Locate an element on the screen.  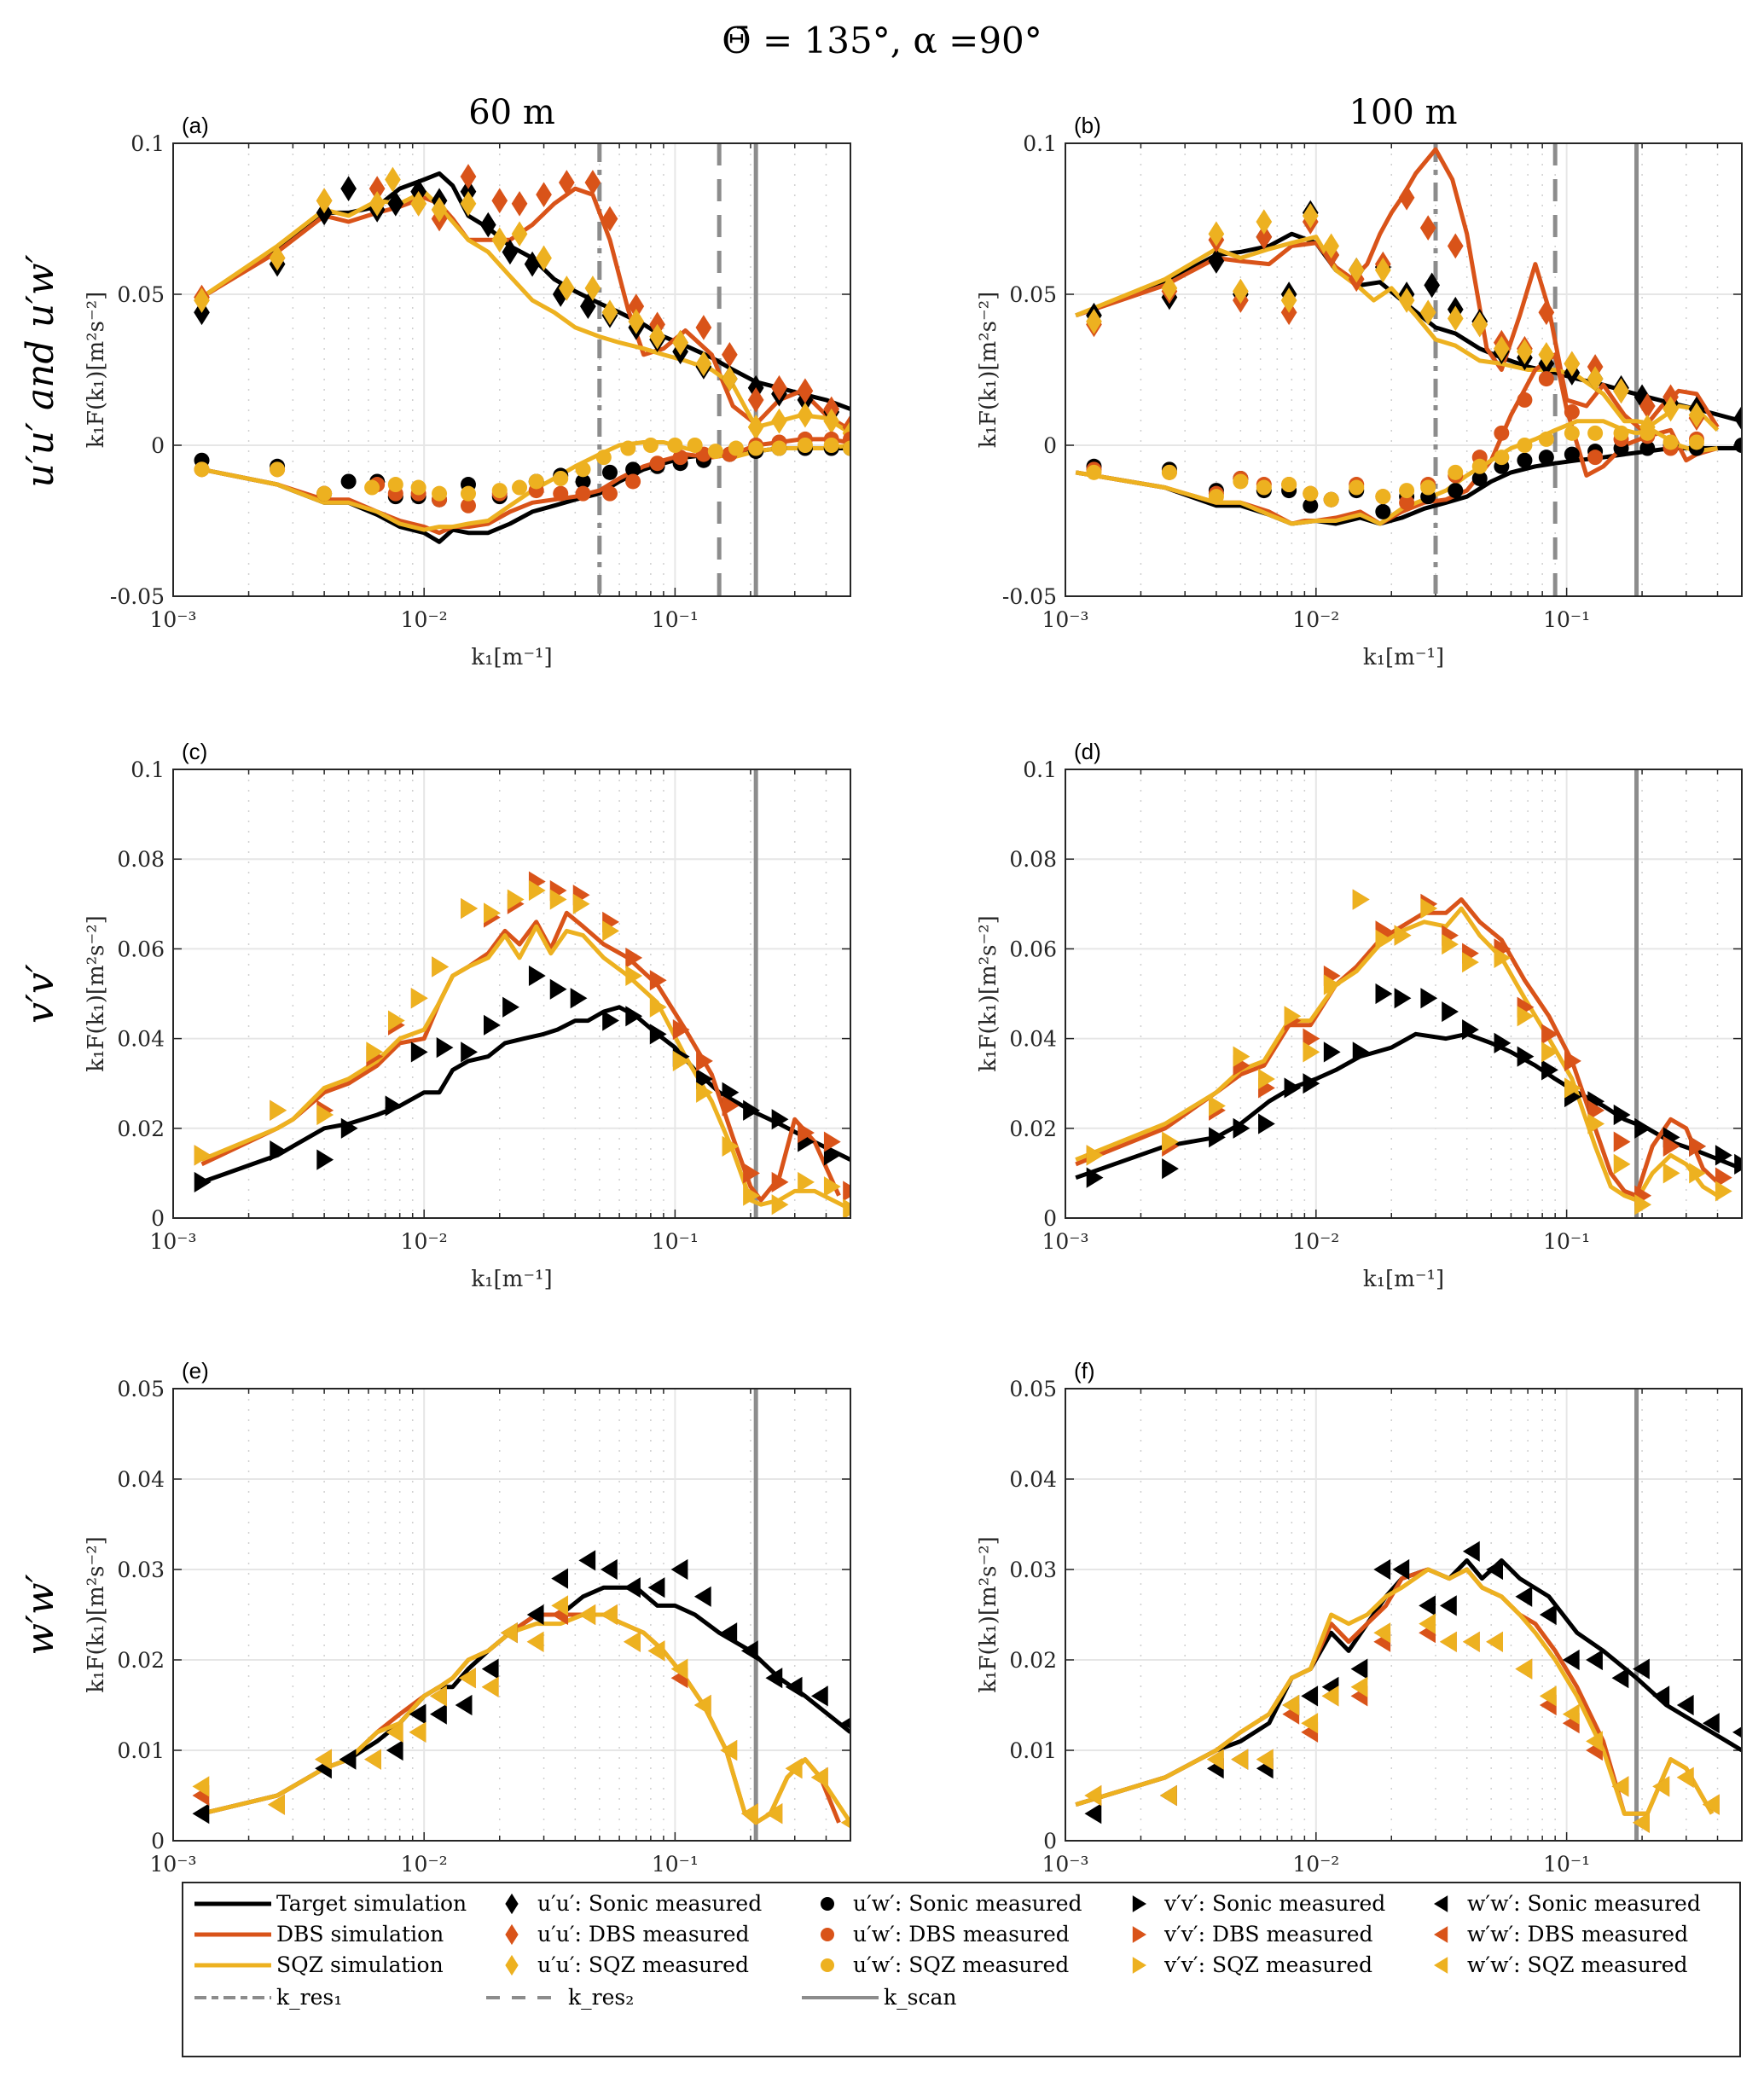
y-tick-label: 0.06 is located at coordinates (141, 949).